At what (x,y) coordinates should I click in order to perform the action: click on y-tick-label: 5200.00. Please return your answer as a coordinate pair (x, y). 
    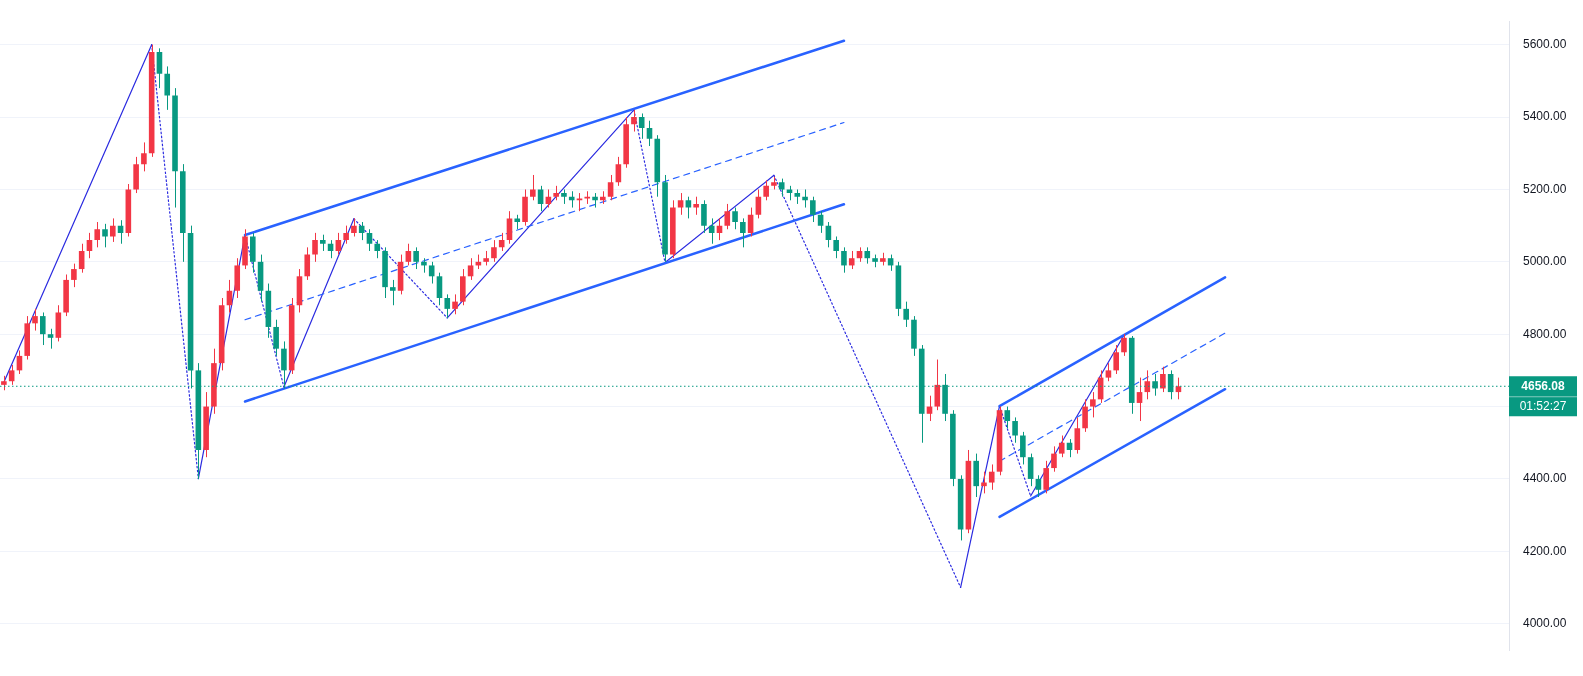
    Looking at the image, I should click on (1545, 188).